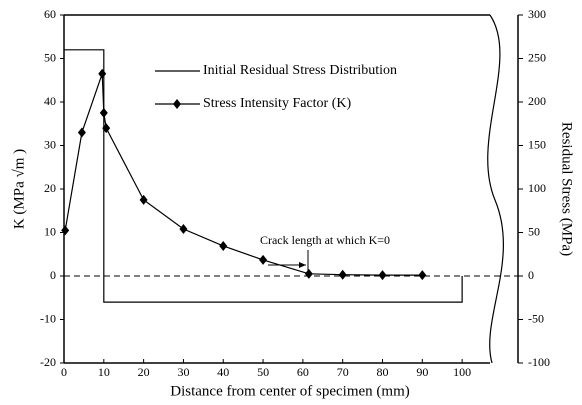  I want to click on y-tick-label: 50, so click(50, 57).